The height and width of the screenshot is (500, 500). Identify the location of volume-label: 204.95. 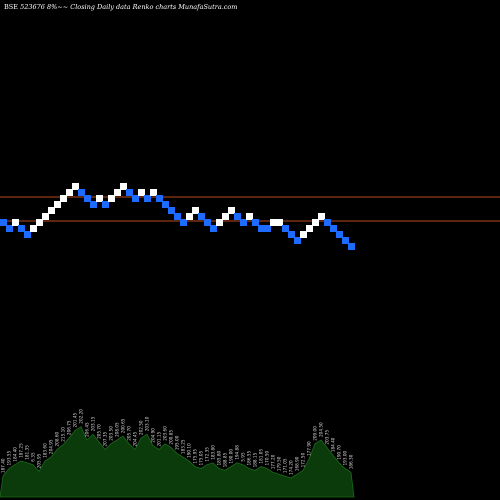
(51, 446).